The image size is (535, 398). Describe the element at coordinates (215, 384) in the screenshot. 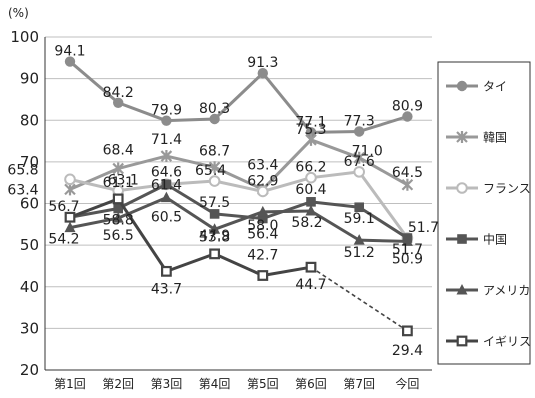

I see `x-tick-label: 第4回` at that location.